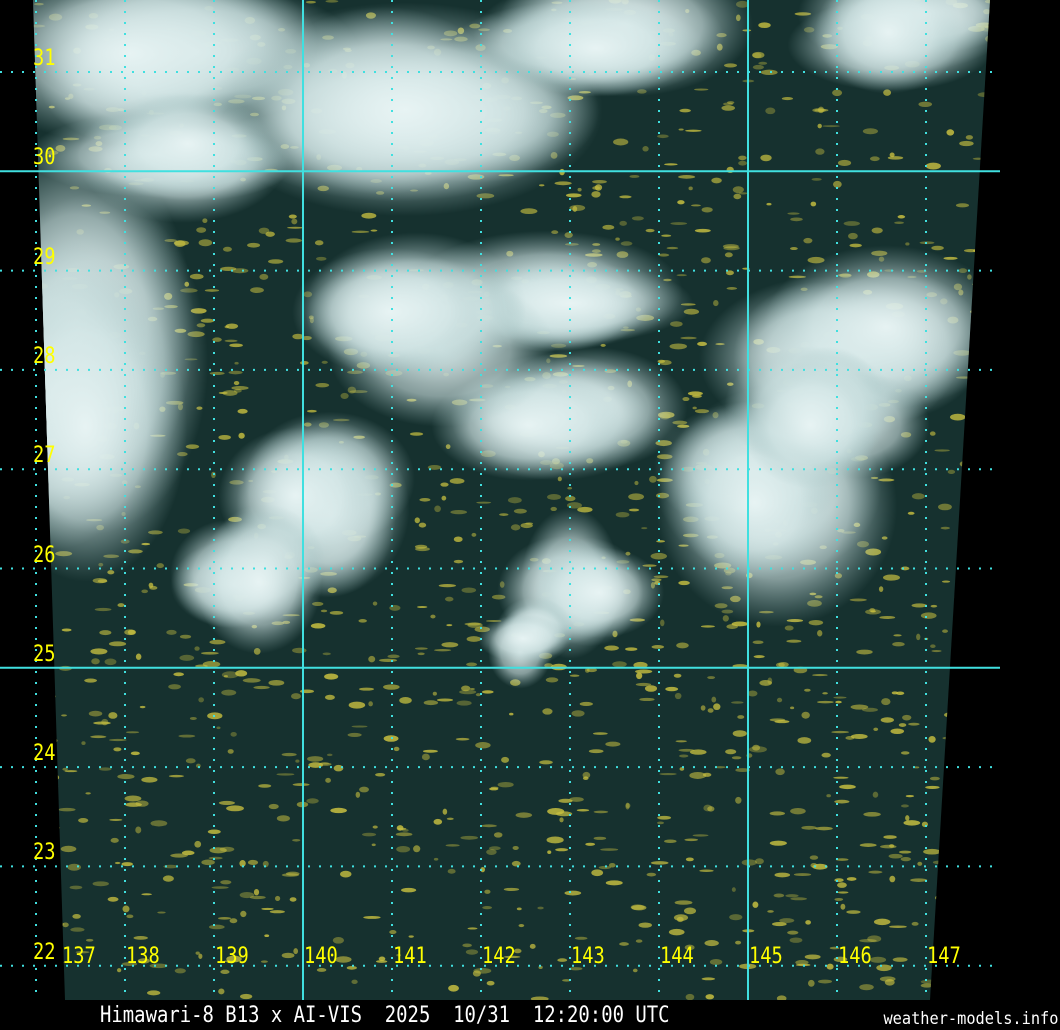 The image size is (1060, 1030). I want to click on latitude-label: 26, so click(44, 555).